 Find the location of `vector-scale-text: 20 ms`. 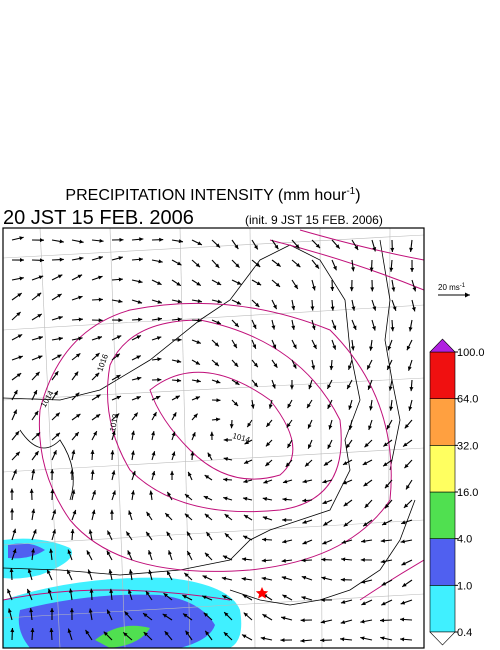

vector-scale-text: 20 ms is located at coordinates (449, 287).